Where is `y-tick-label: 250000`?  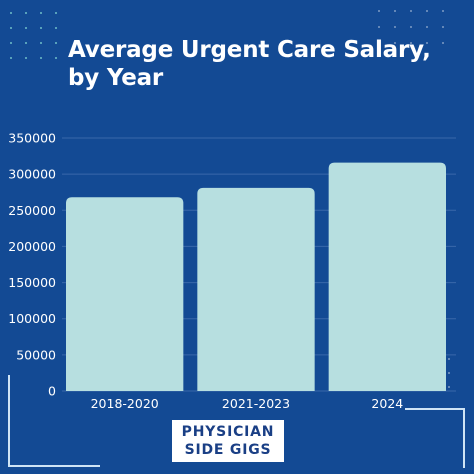 y-tick-label: 250000 is located at coordinates (32, 210).